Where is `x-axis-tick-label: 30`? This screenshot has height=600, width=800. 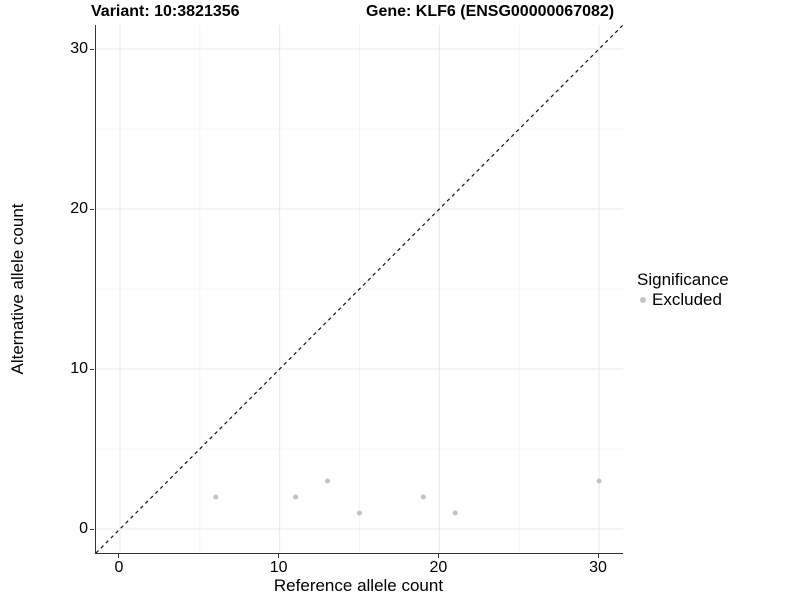
x-axis-tick-label: 30 is located at coordinates (598, 567).